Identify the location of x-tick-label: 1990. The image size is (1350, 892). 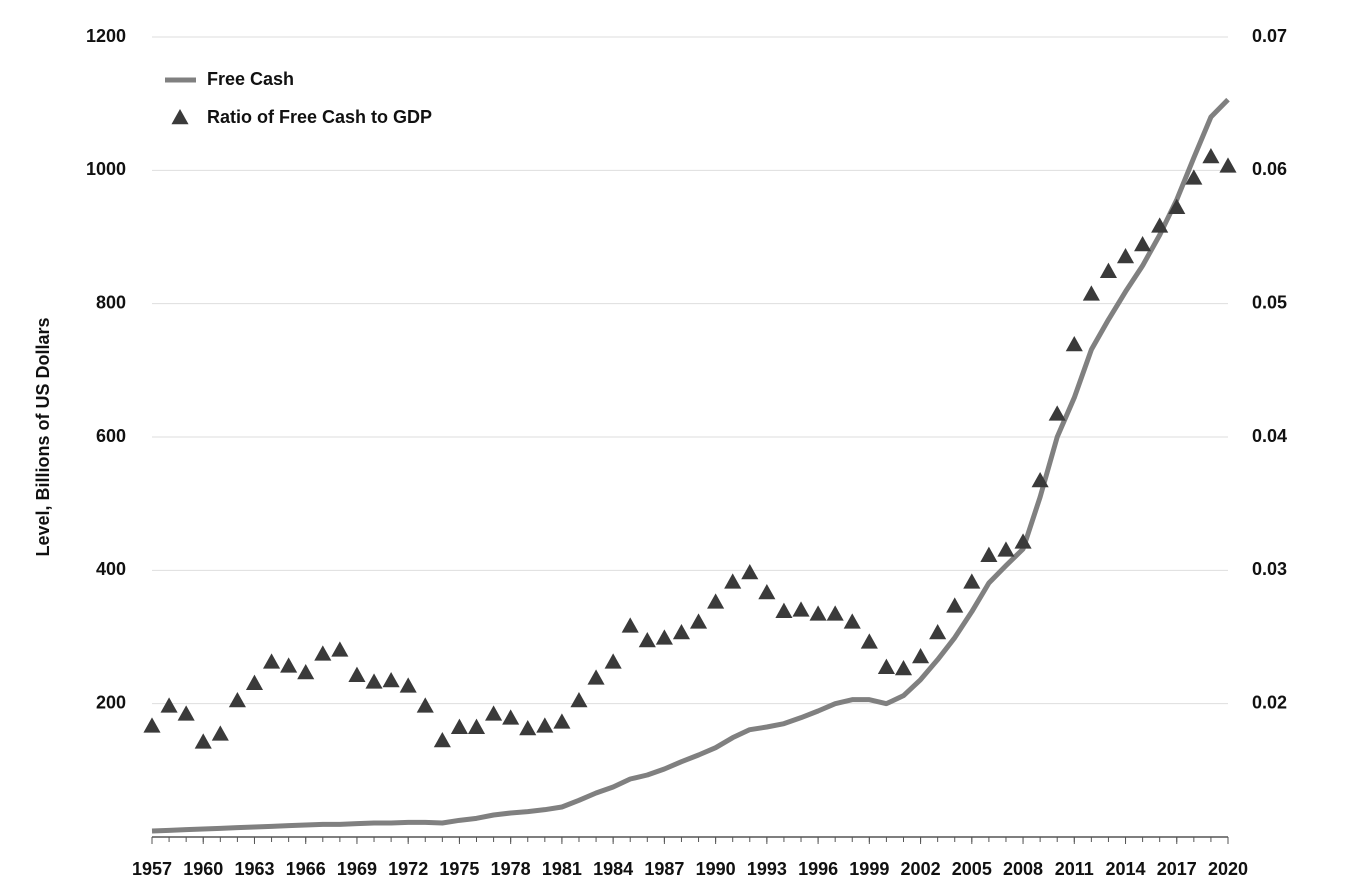
(716, 869).